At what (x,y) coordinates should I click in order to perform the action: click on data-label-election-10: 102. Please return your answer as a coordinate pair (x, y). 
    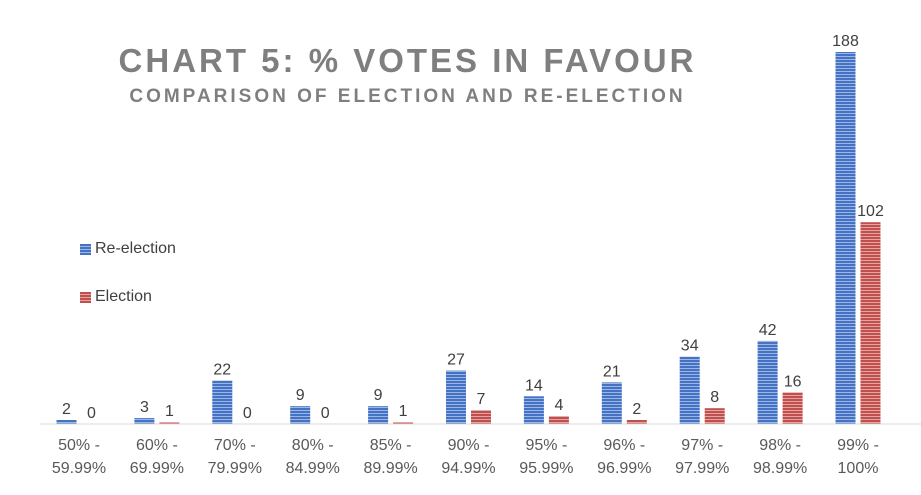
    Looking at the image, I should click on (870, 211).